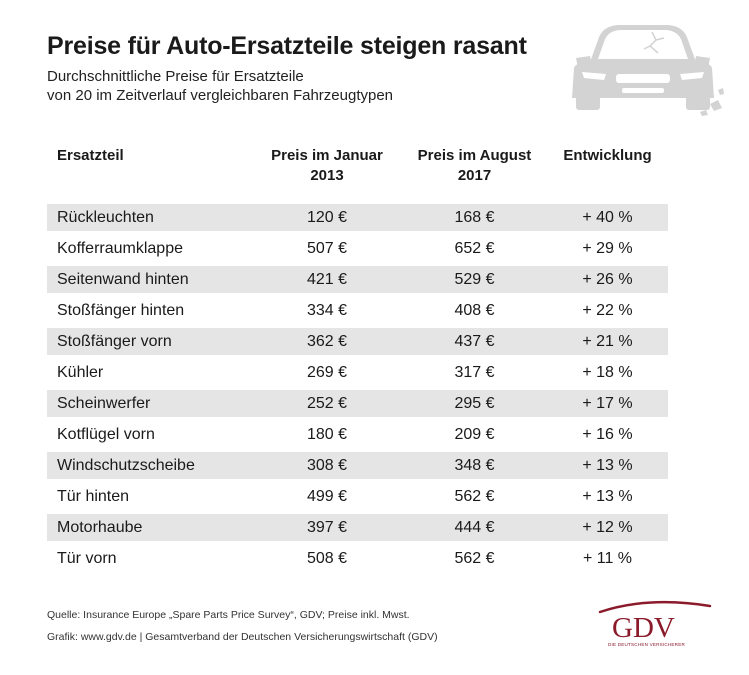 Image resolution: width=749 pixels, height=675 pixels. Describe the element at coordinates (607, 155) in the screenshot. I see `header-entwicklung: Entwicklung` at that location.